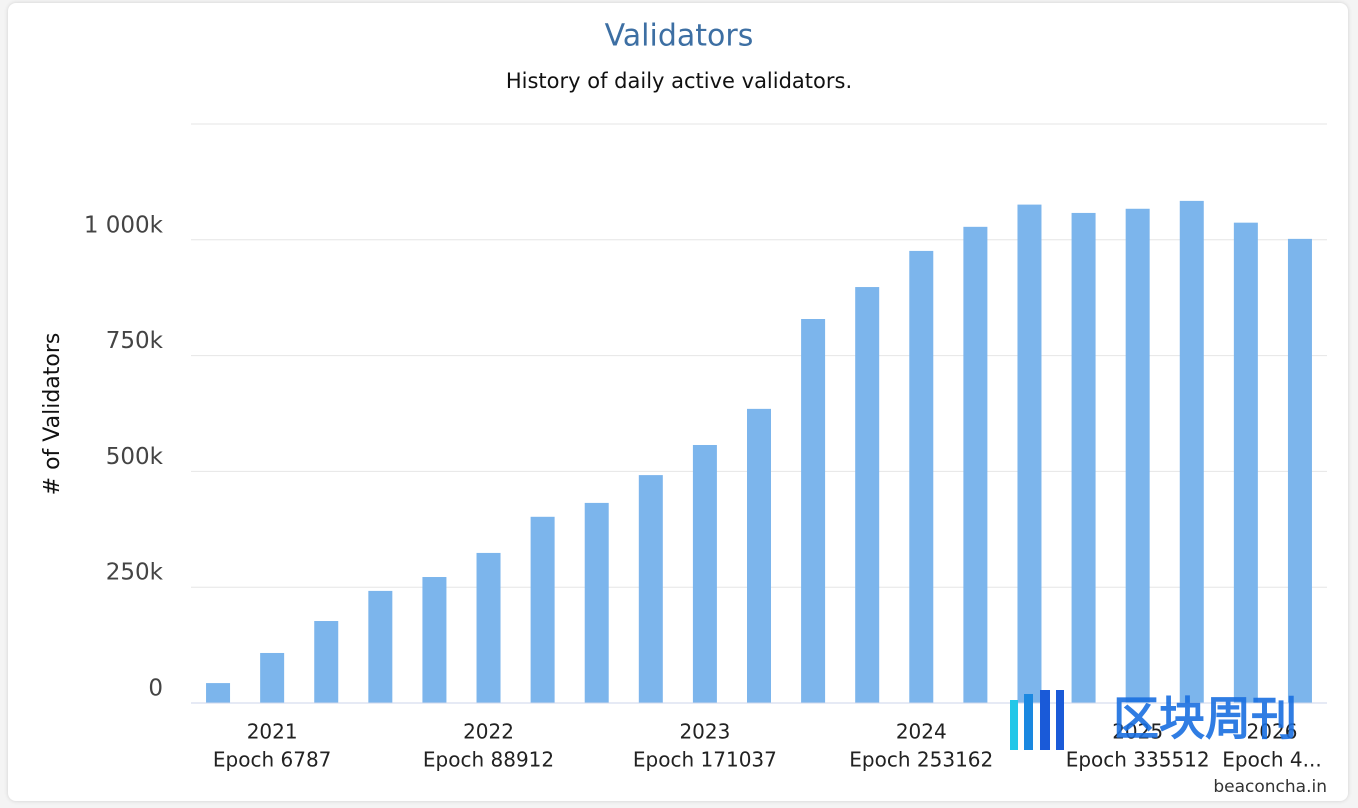  What do you see at coordinates (52, 414) in the screenshot?
I see `y-axis-label: # of Validators` at bounding box center [52, 414].